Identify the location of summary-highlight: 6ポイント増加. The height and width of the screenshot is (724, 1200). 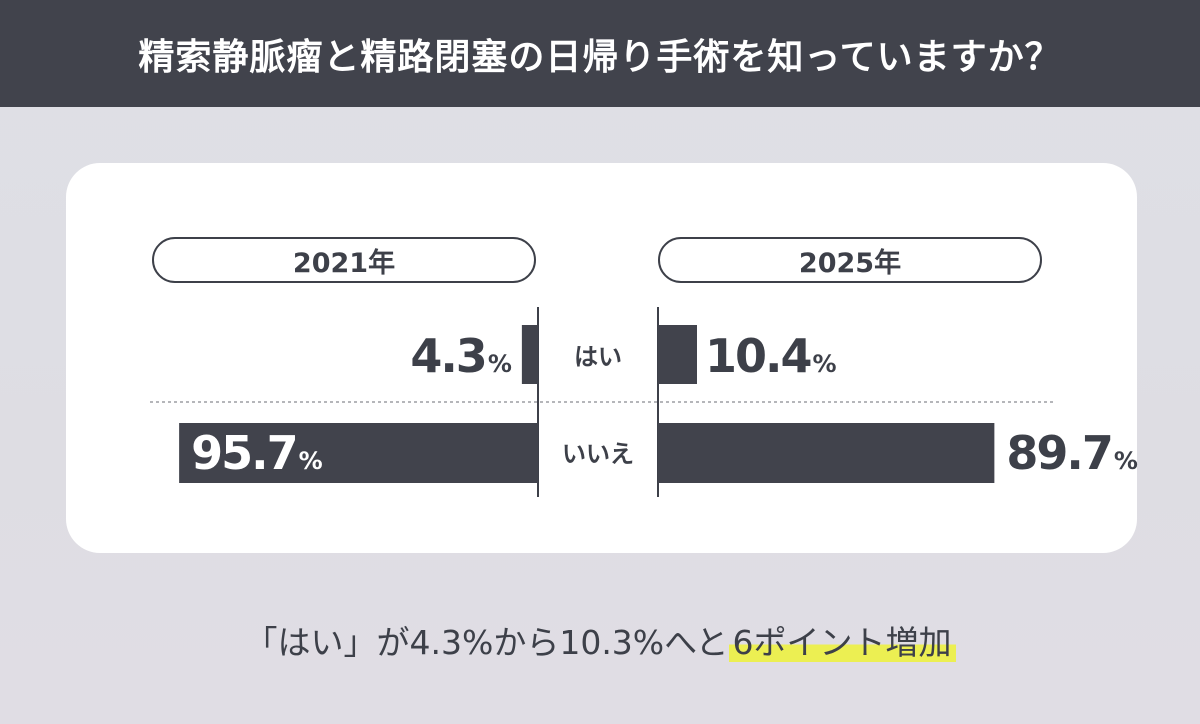
(842, 642).